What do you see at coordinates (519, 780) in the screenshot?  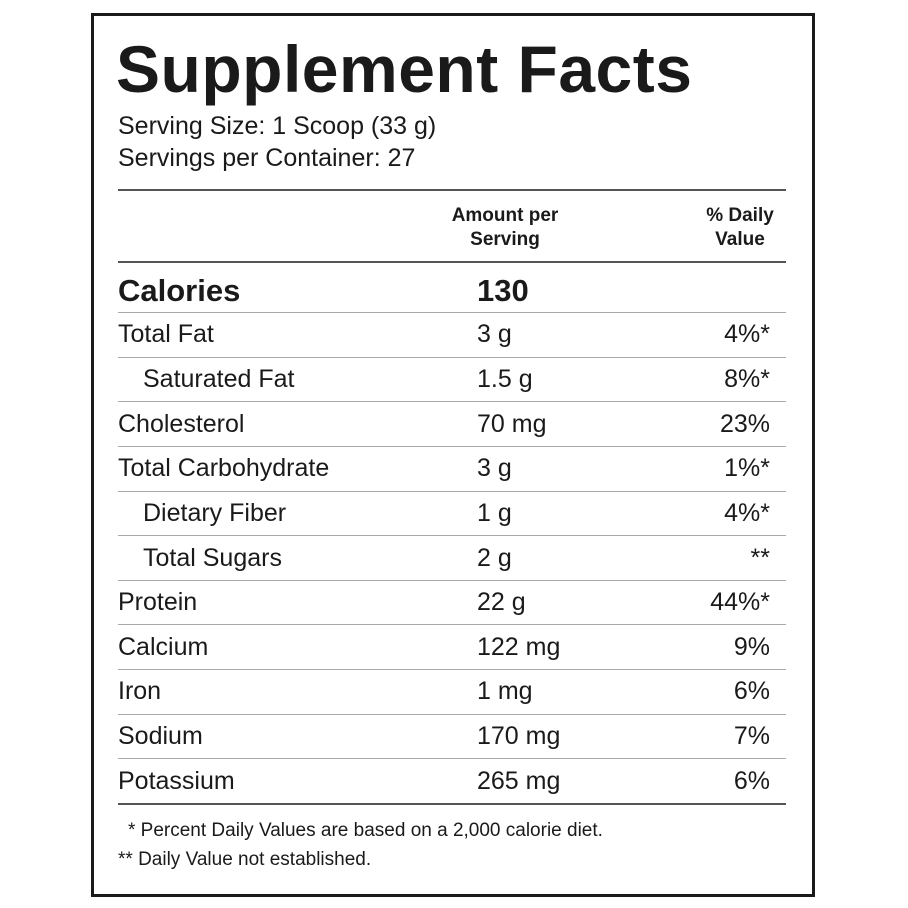 I see `nutrient-amount: 265 mg` at bounding box center [519, 780].